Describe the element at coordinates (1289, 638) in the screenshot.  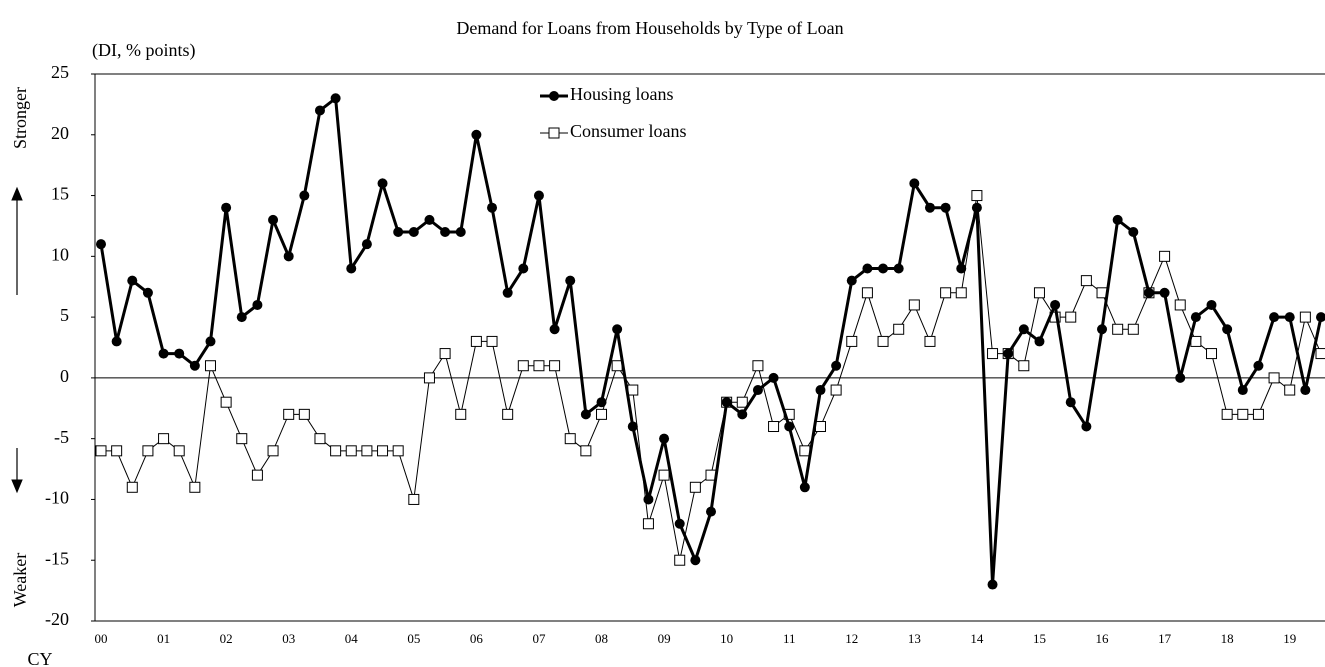
I see `x-tick-label: 19` at that location.